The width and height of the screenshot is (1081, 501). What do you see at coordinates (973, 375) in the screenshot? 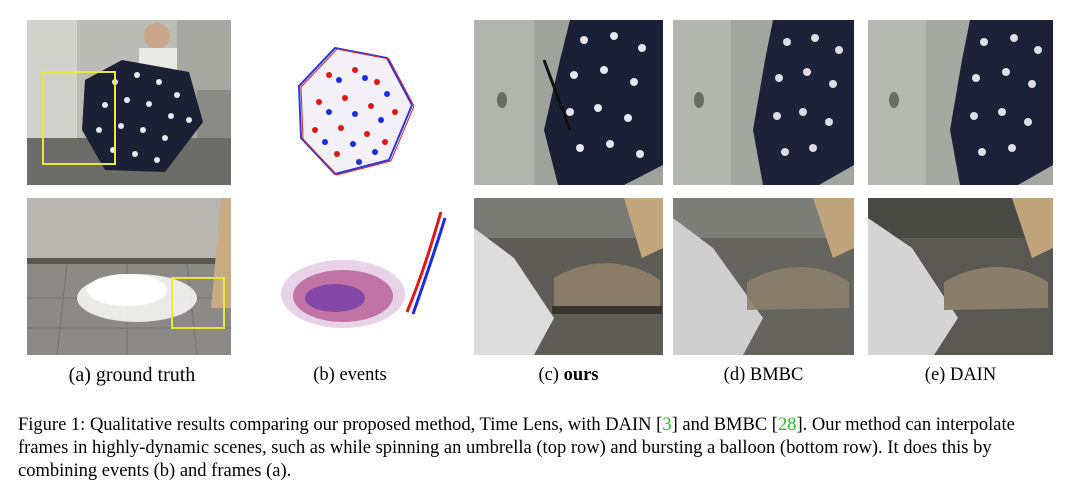
I see `panel-label-text: DAIN` at bounding box center [973, 375].